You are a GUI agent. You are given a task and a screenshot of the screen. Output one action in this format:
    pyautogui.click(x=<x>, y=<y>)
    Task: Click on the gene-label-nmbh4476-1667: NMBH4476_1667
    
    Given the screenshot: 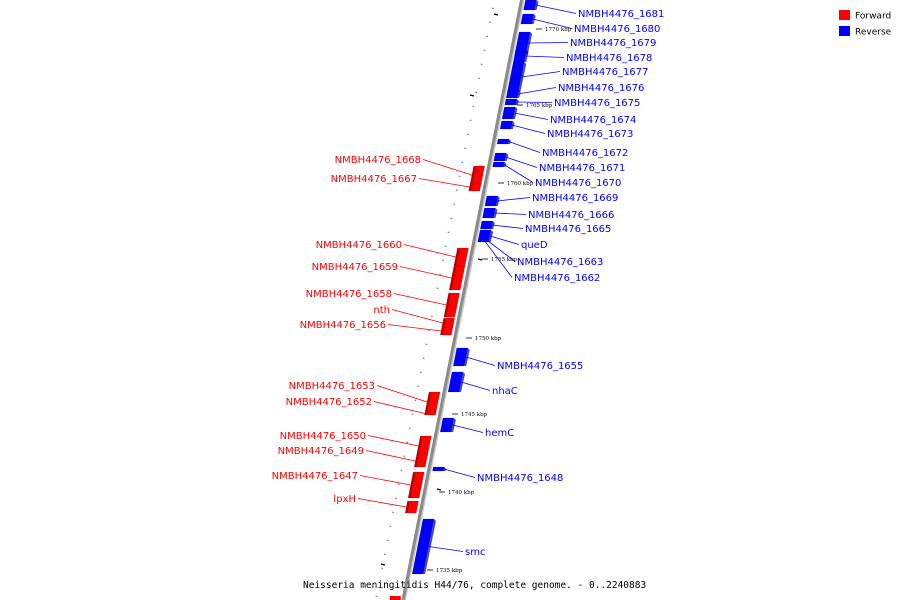 What is the action you would take?
    pyautogui.click(x=374, y=179)
    